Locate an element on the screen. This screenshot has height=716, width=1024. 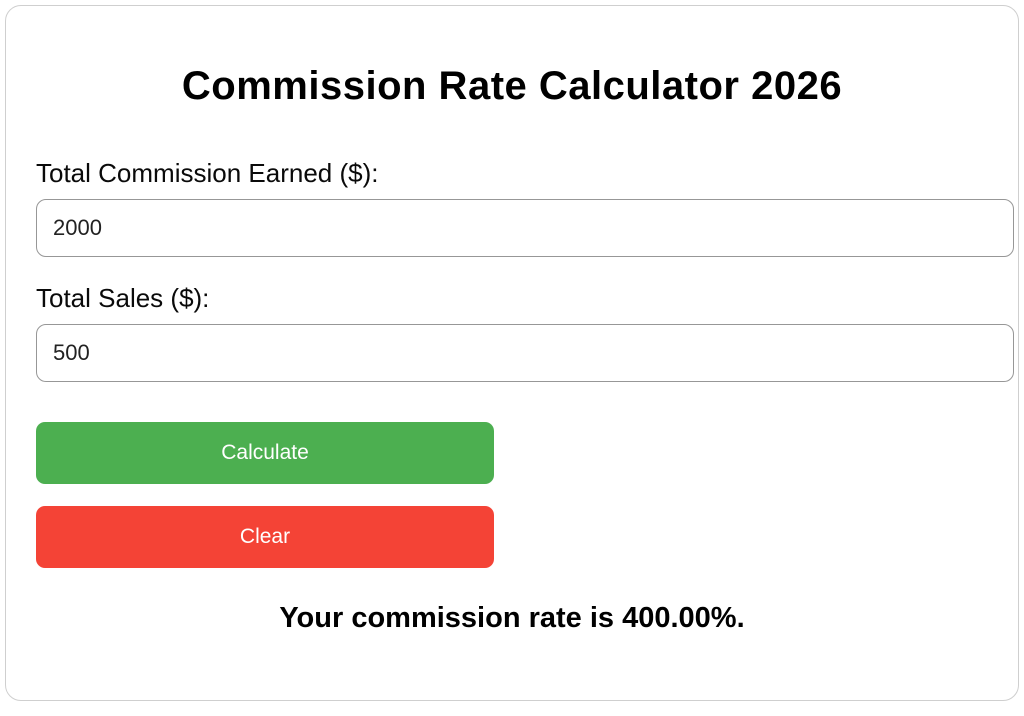
commission-earned-label: Total Commission Earned ($): is located at coordinates (207, 173).